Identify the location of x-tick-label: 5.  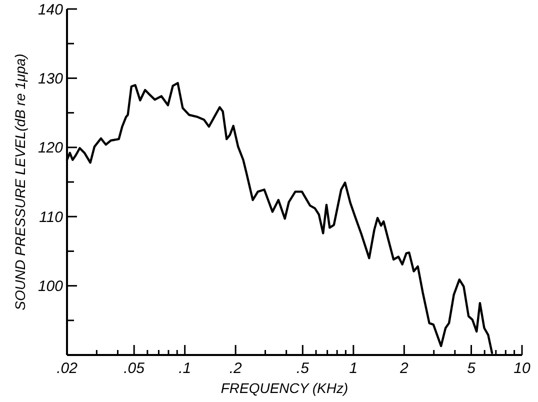
(471, 368).